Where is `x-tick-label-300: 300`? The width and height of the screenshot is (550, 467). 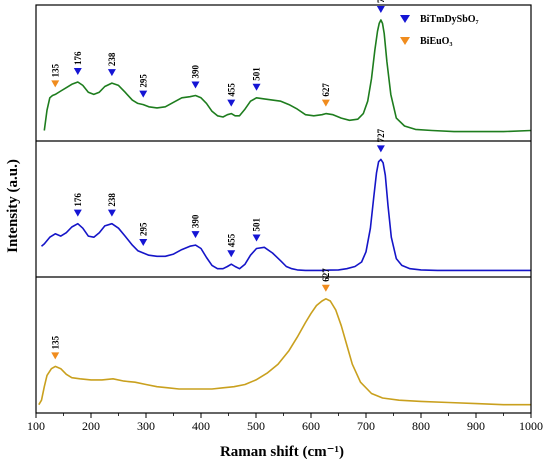 x-tick-label-300: 300 is located at coordinates (146, 426).